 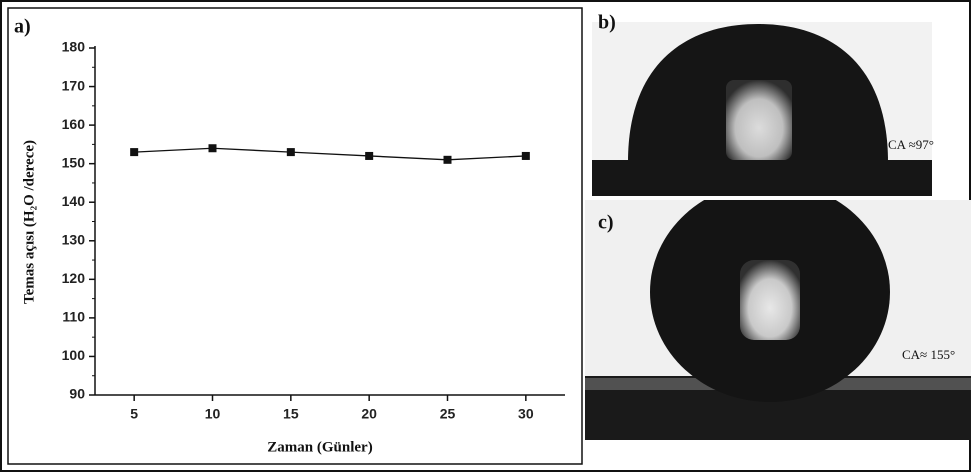 What do you see at coordinates (134, 414) in the screenshot?
I see `x-tick-label: 5` at bounding box center [134, 414].